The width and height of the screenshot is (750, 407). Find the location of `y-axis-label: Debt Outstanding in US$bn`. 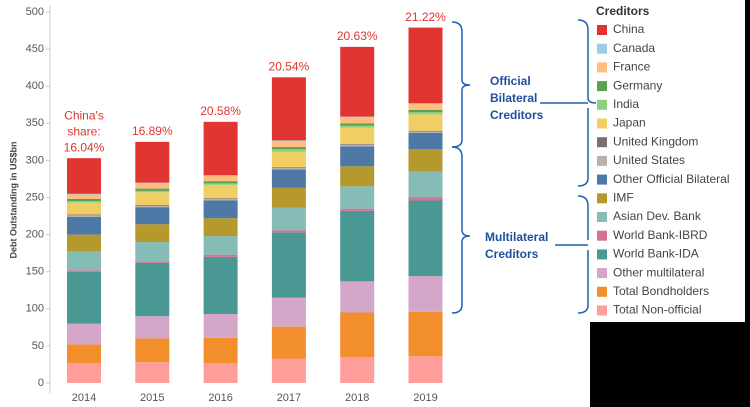

y-axis-label: Debt Outstanding in US$bn is located at coordinates (13, 200).